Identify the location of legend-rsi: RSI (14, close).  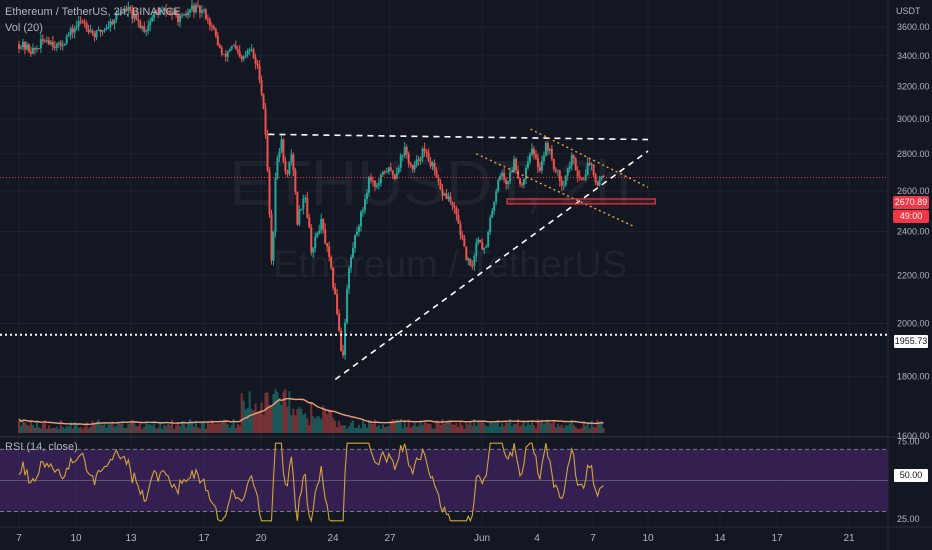
(41, 447).